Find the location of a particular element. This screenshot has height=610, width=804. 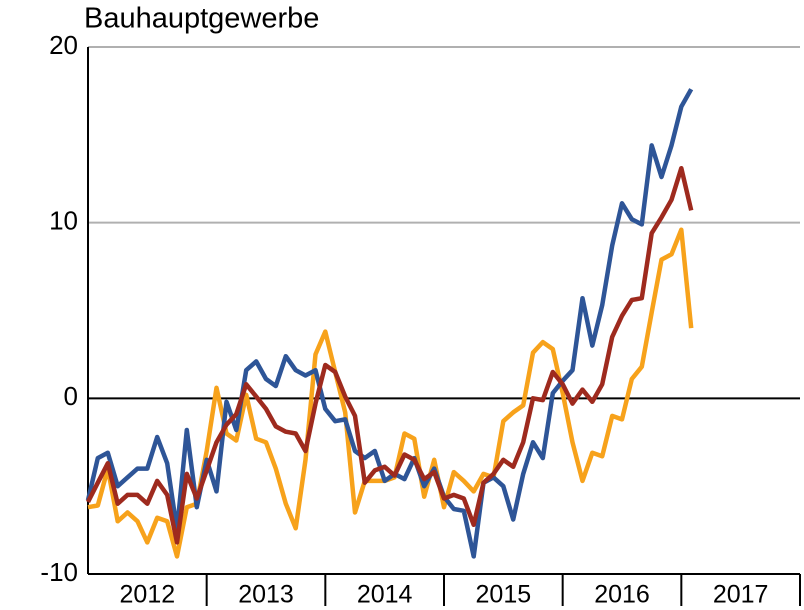

y-tick-label: 10 is located at coordinates (63, 221).